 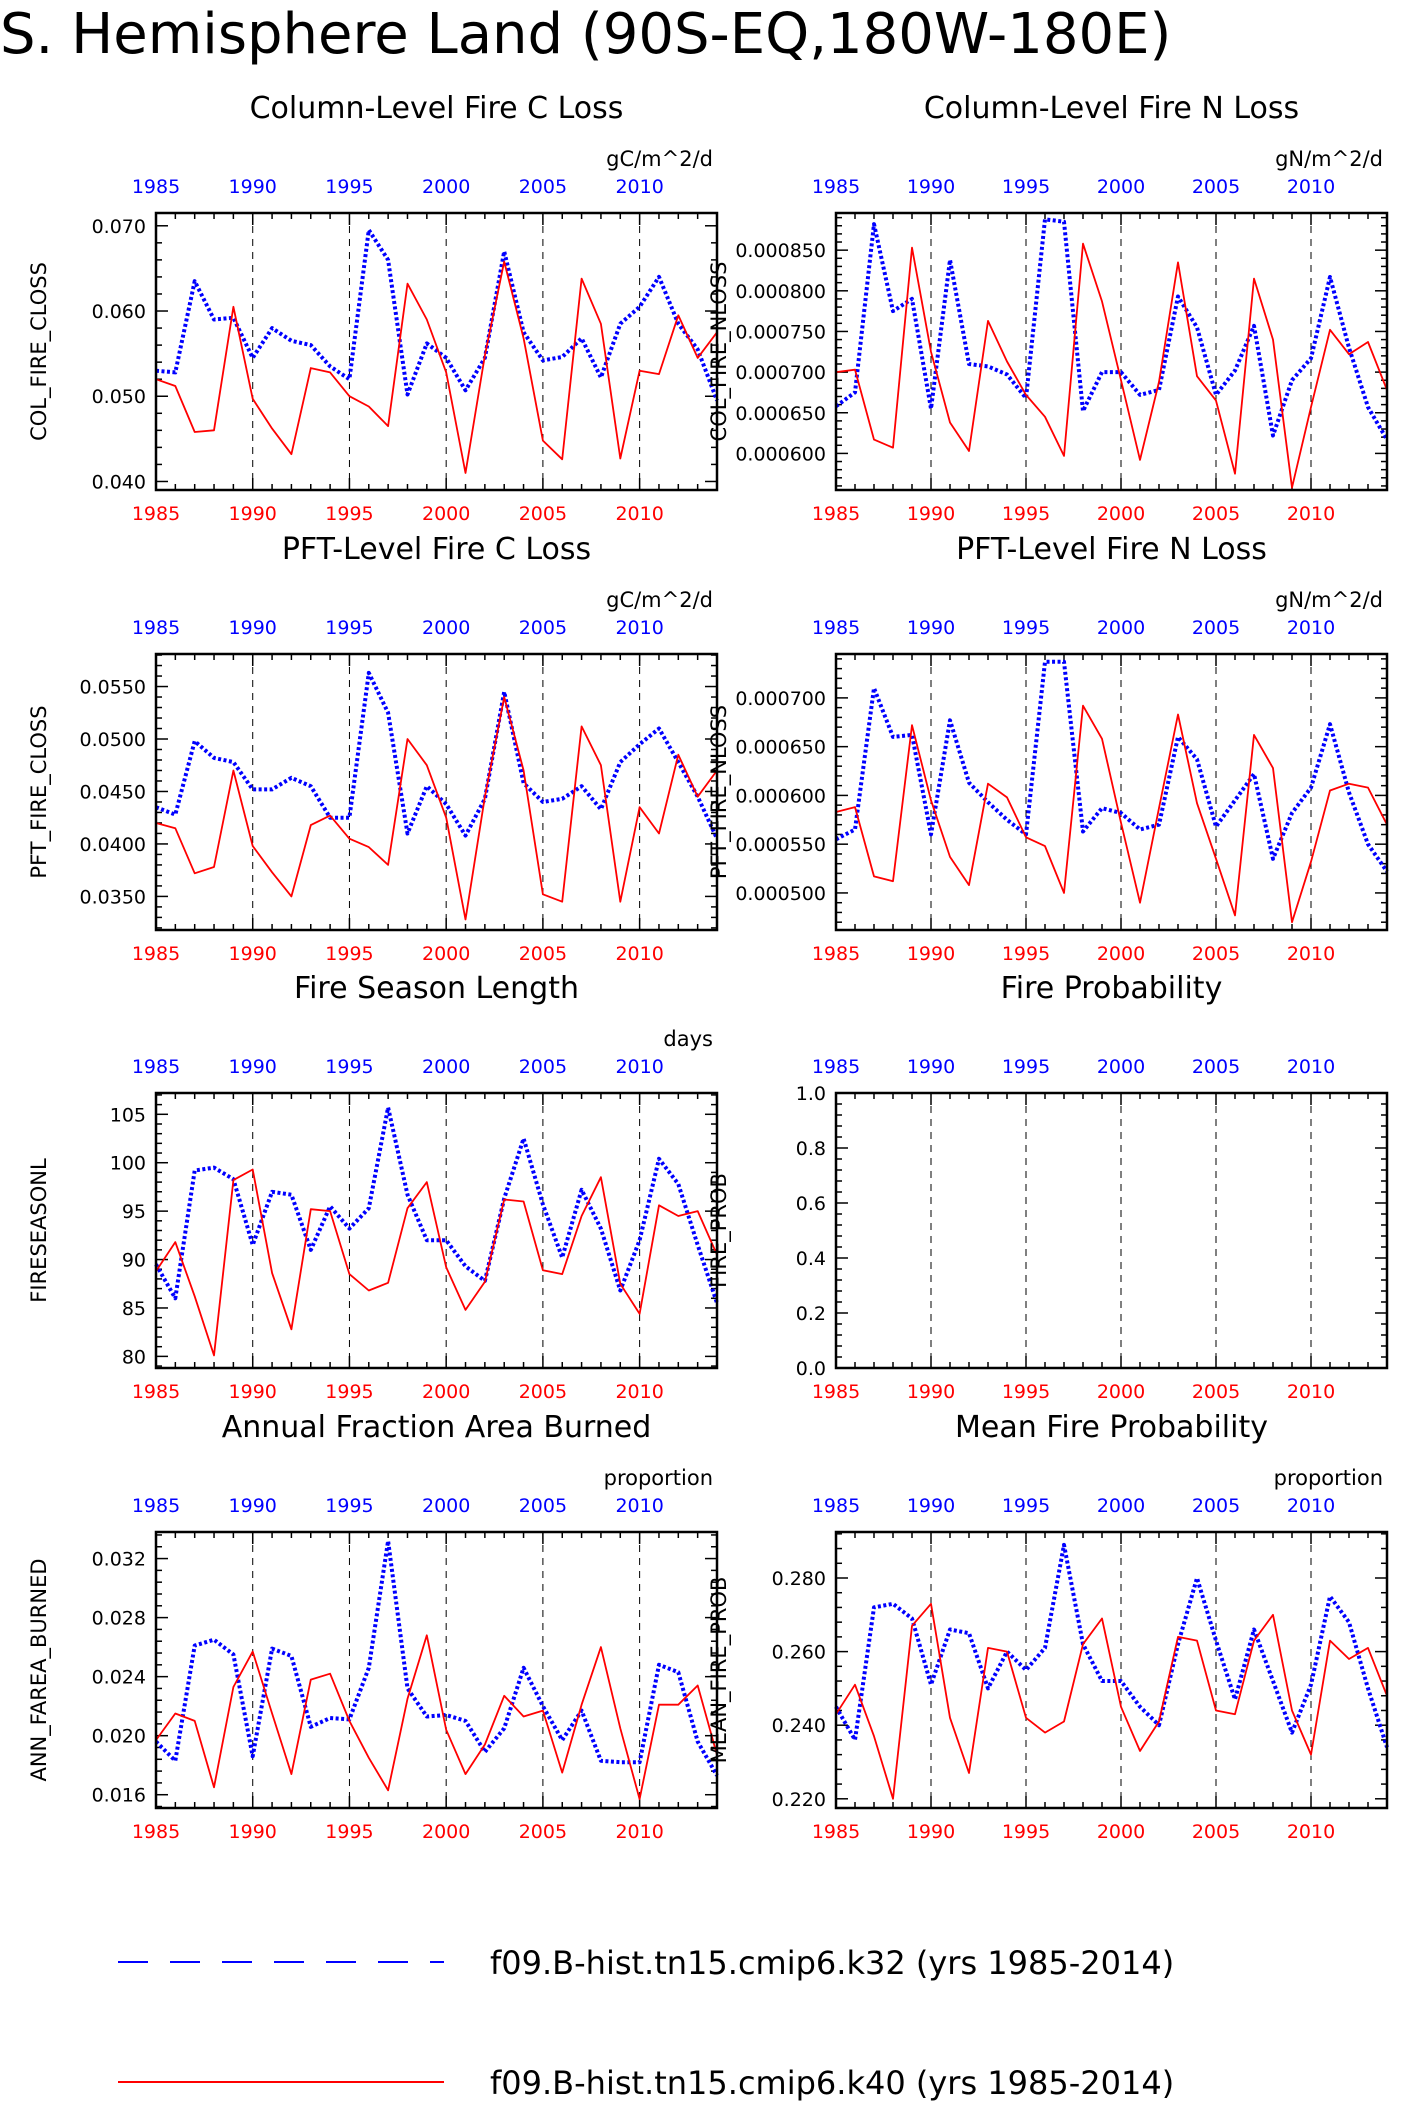 What do you see at coordinates (780, 796) in the screenshot?
I see `y-tick-label: 0.000600` at bounding box center [780, 796].